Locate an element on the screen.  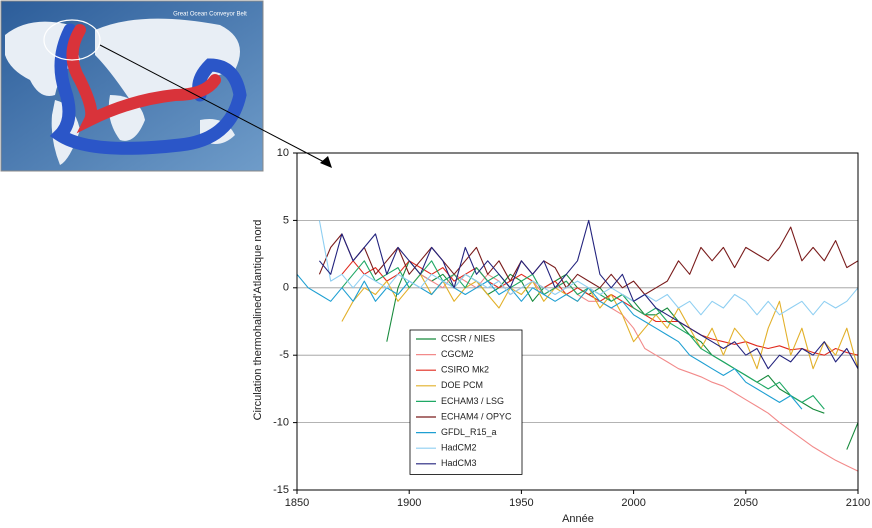
map-inset: Great Ocean Conveyor Belt is located at coordinates (132, 86).